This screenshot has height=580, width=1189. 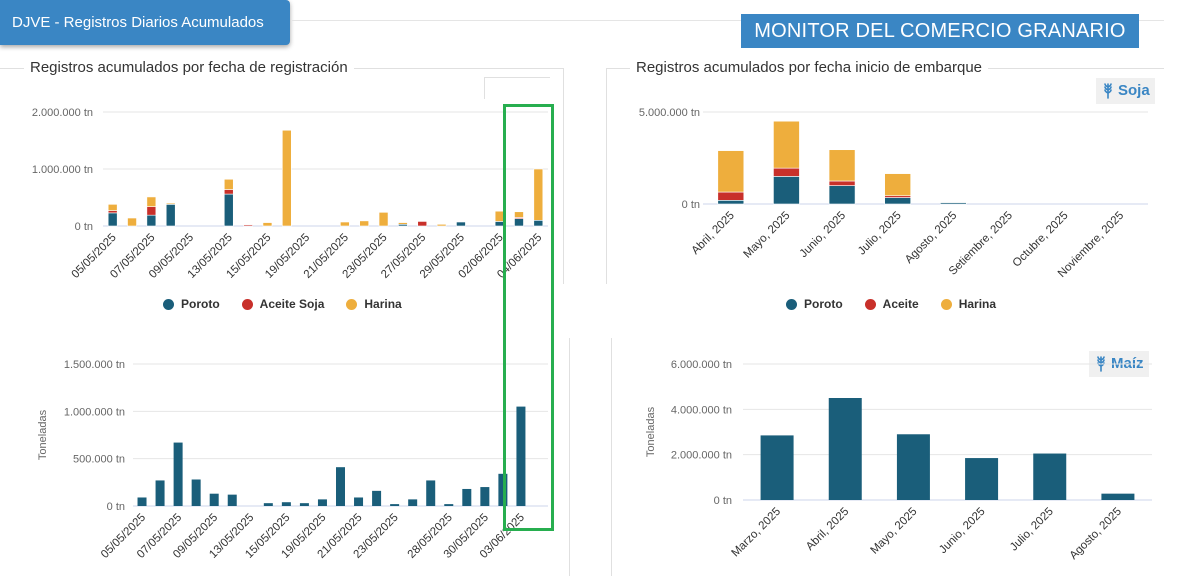 I want to click on y-tick-label: 5.000.000 tn, so click(x=669, y=113).